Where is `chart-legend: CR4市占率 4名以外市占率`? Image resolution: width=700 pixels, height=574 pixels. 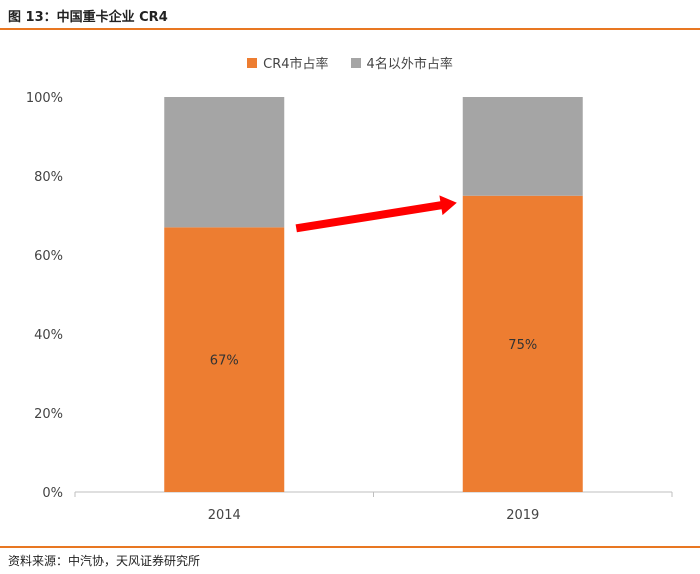
chart-legend: CR4市占率 4名以外市占率 is located at coordinates (350, 62).